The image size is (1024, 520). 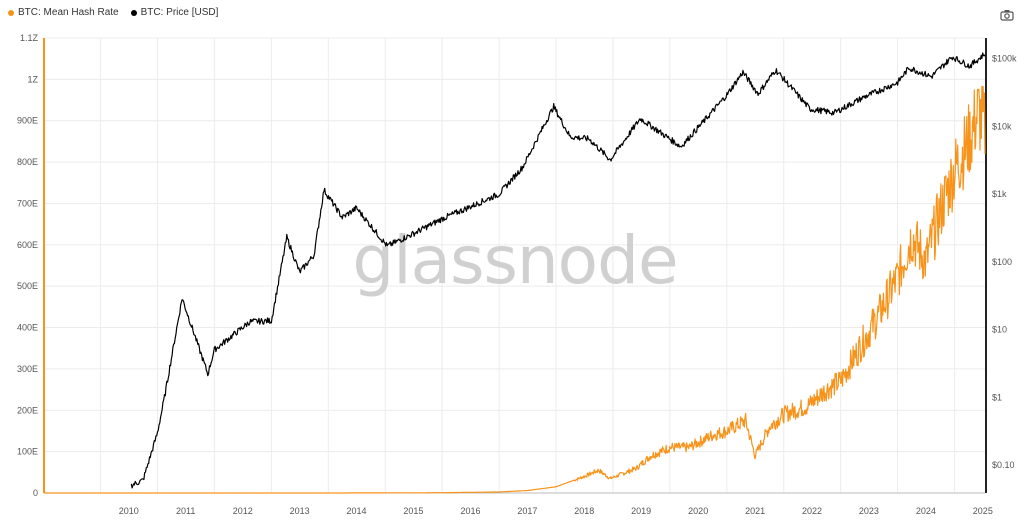 I want to click on y-left-tick-label: 900E, so click(x=27, y=121).